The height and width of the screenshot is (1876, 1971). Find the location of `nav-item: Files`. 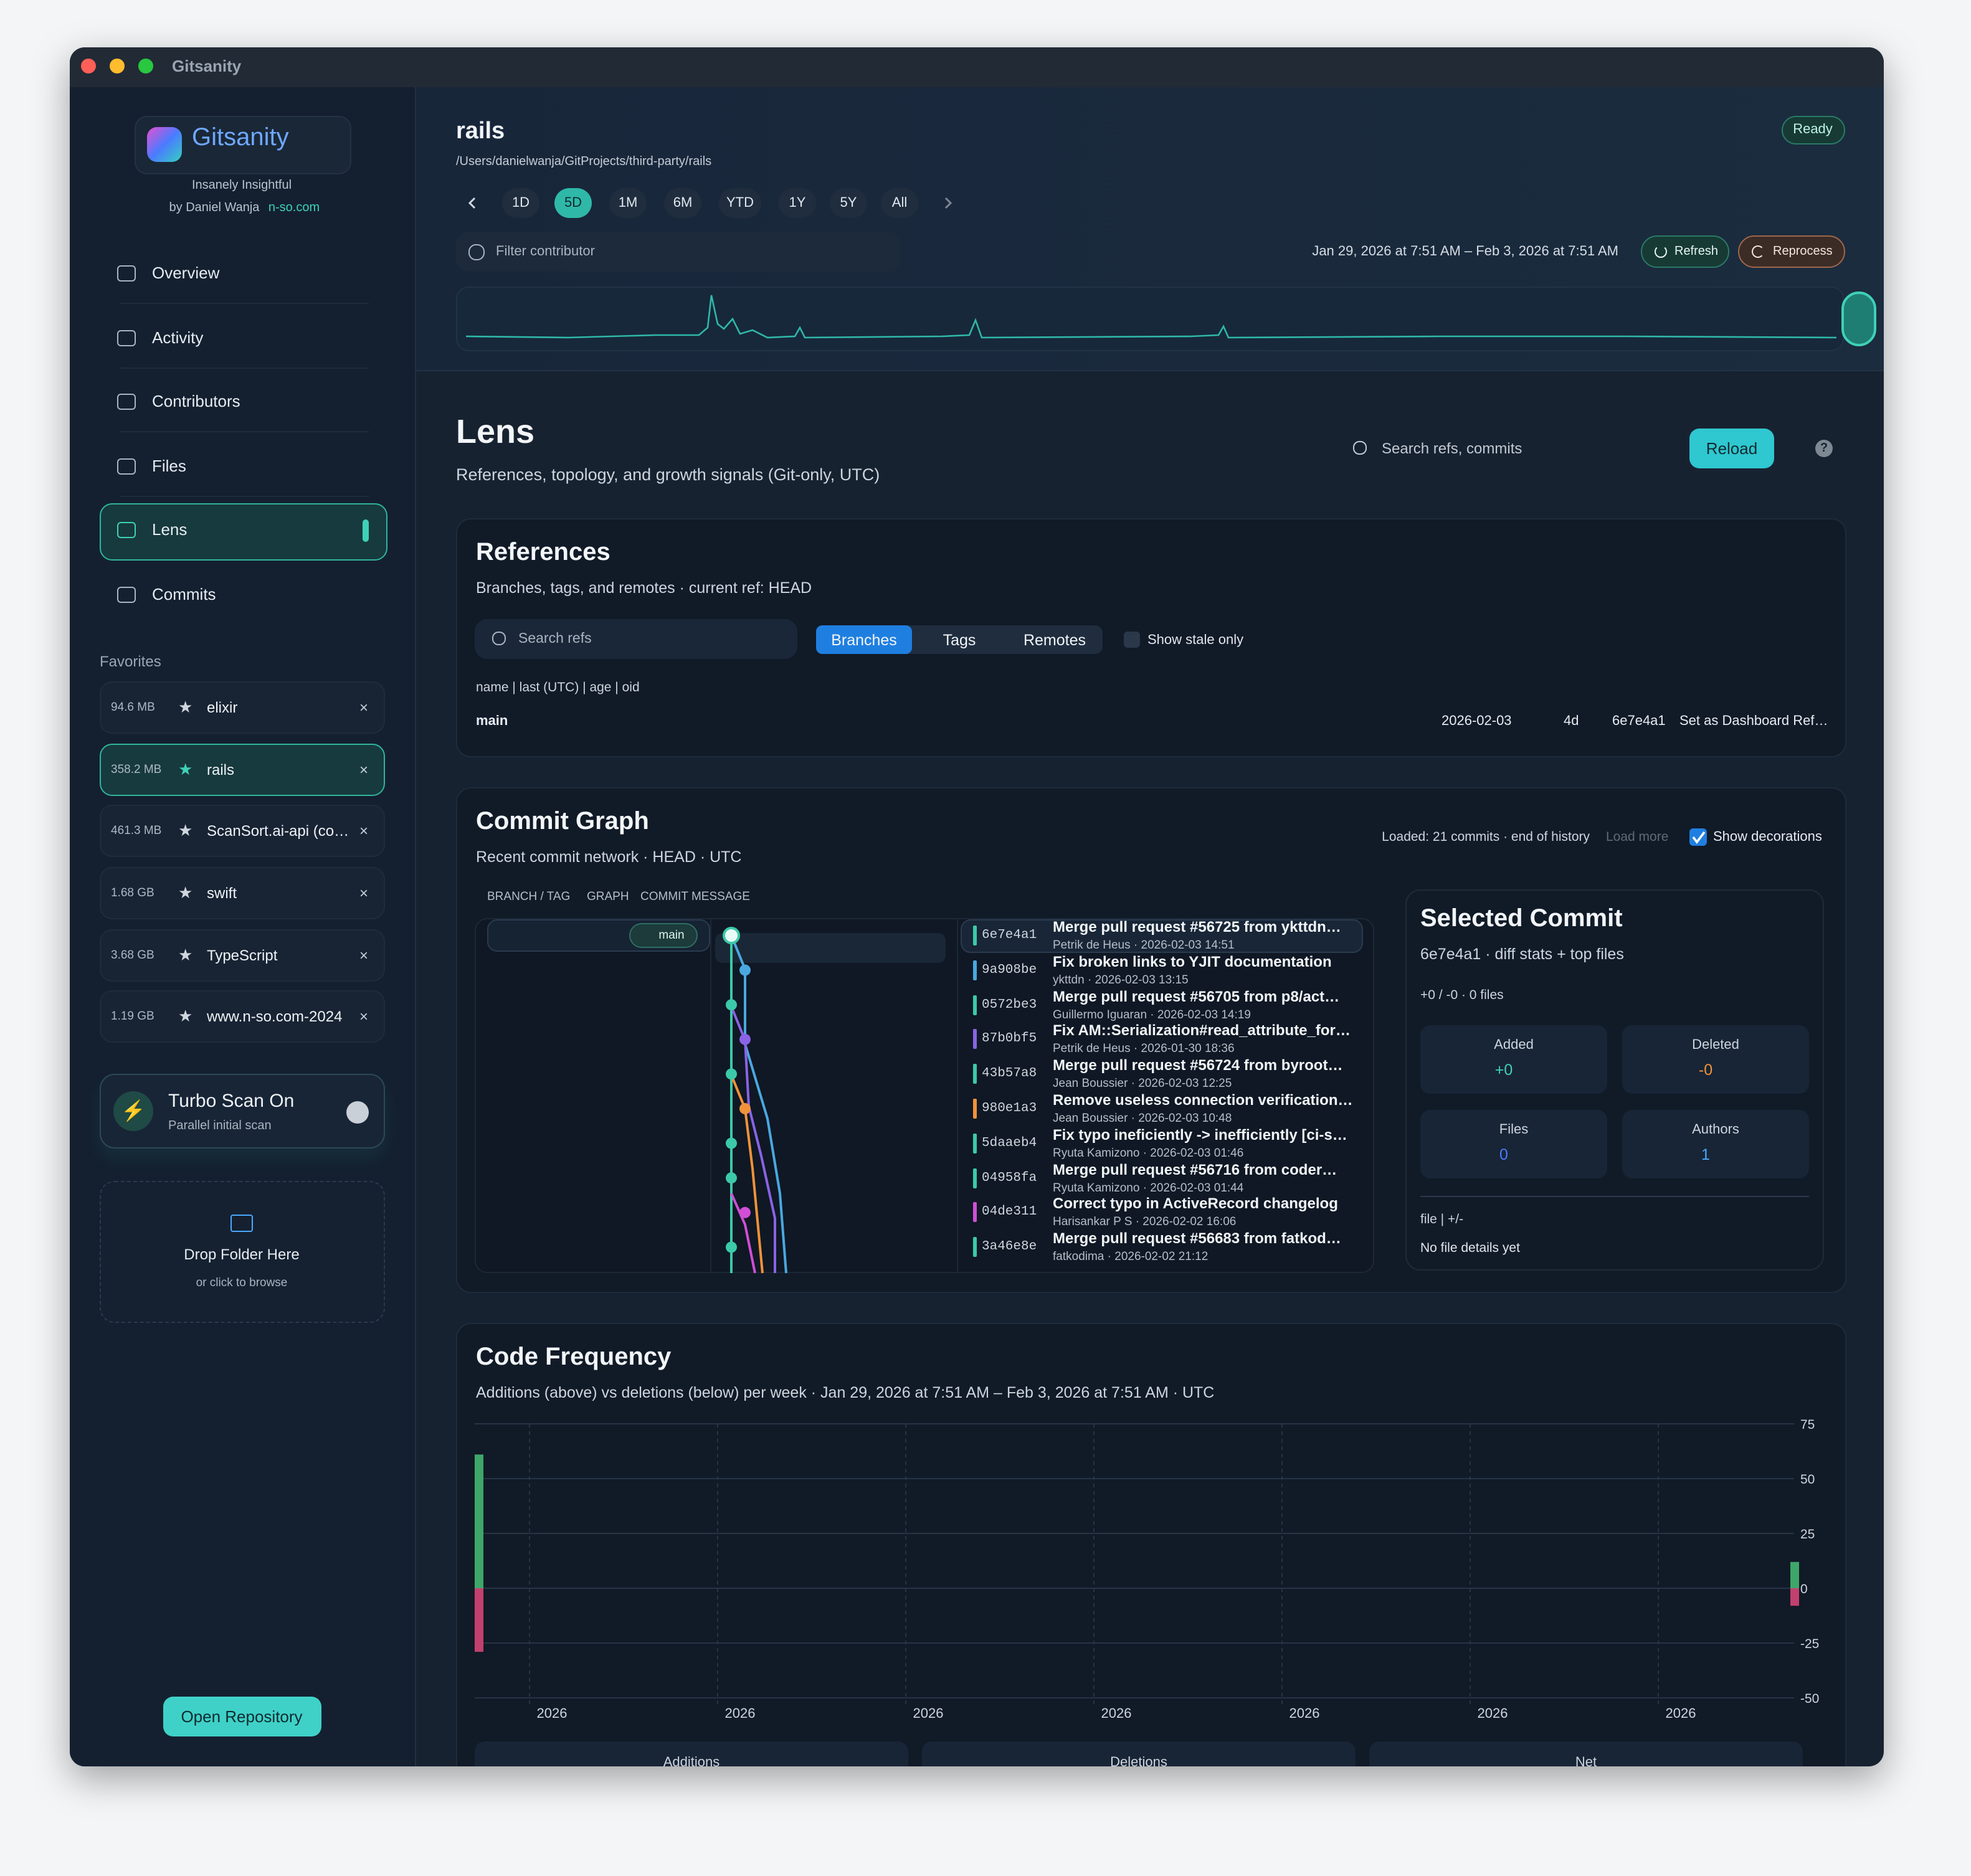

nav-item: Files is located at coordinates (169, 466).